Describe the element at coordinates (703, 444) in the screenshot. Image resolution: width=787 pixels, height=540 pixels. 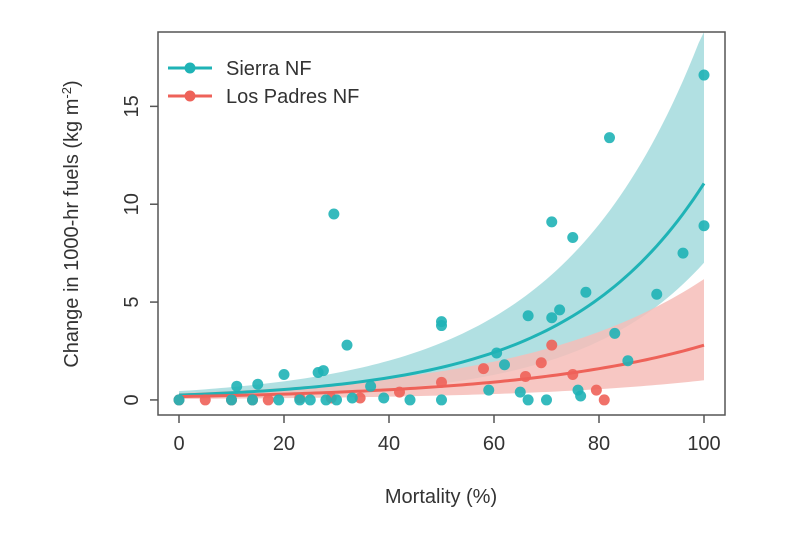
I see `x-tick-label: 100` at that location.